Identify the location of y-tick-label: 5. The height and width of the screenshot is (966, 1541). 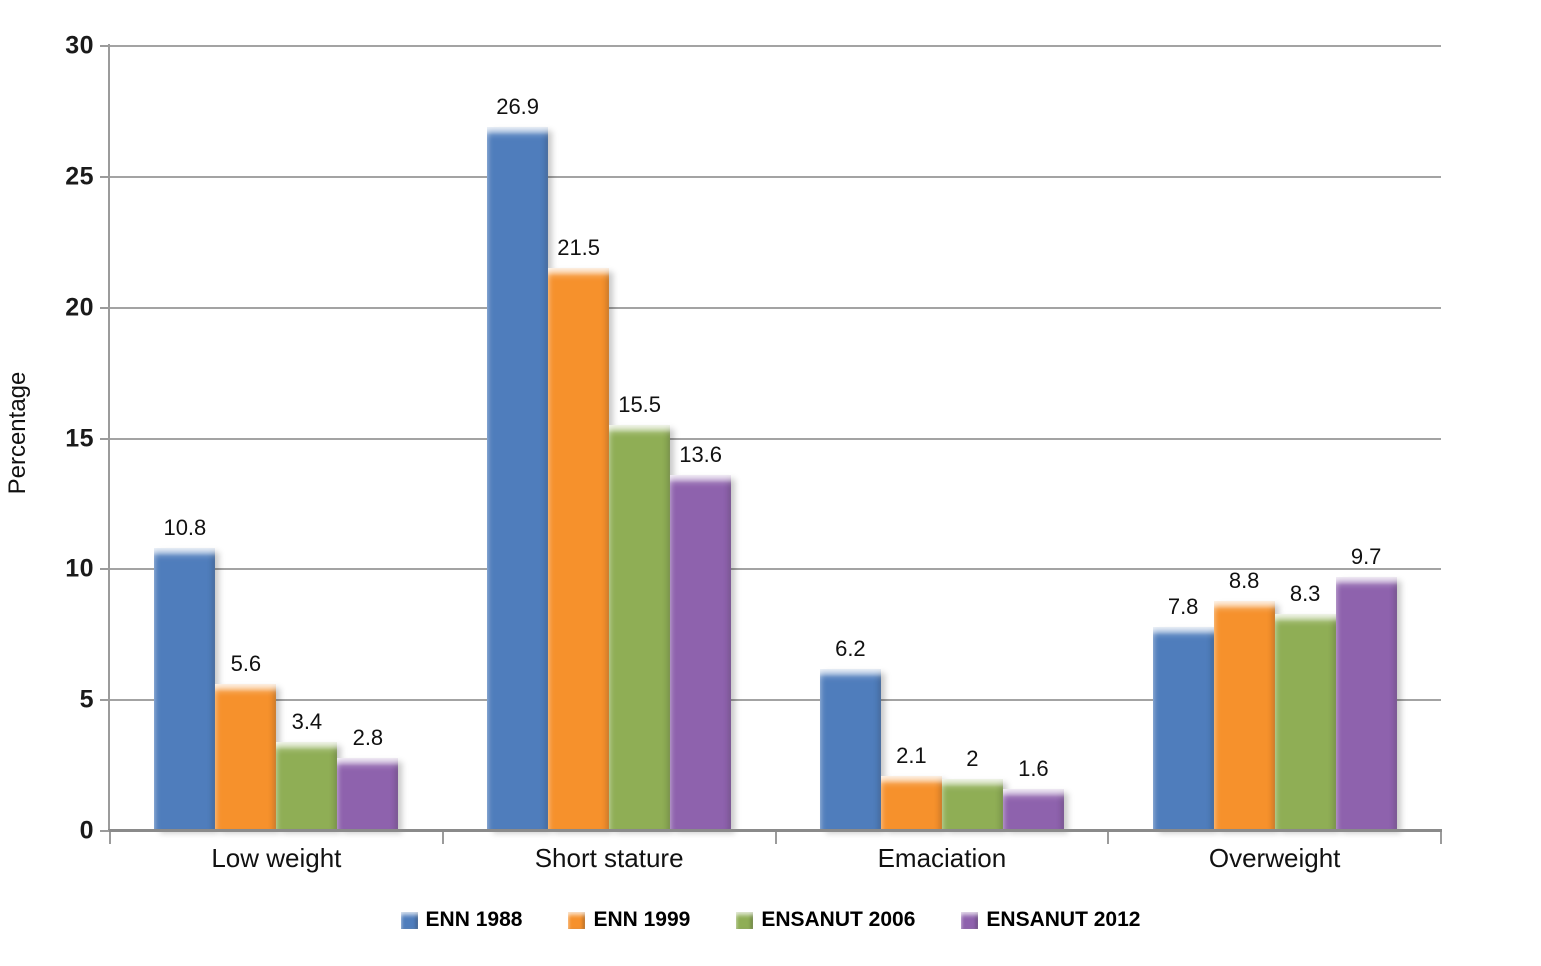
(86, 699).